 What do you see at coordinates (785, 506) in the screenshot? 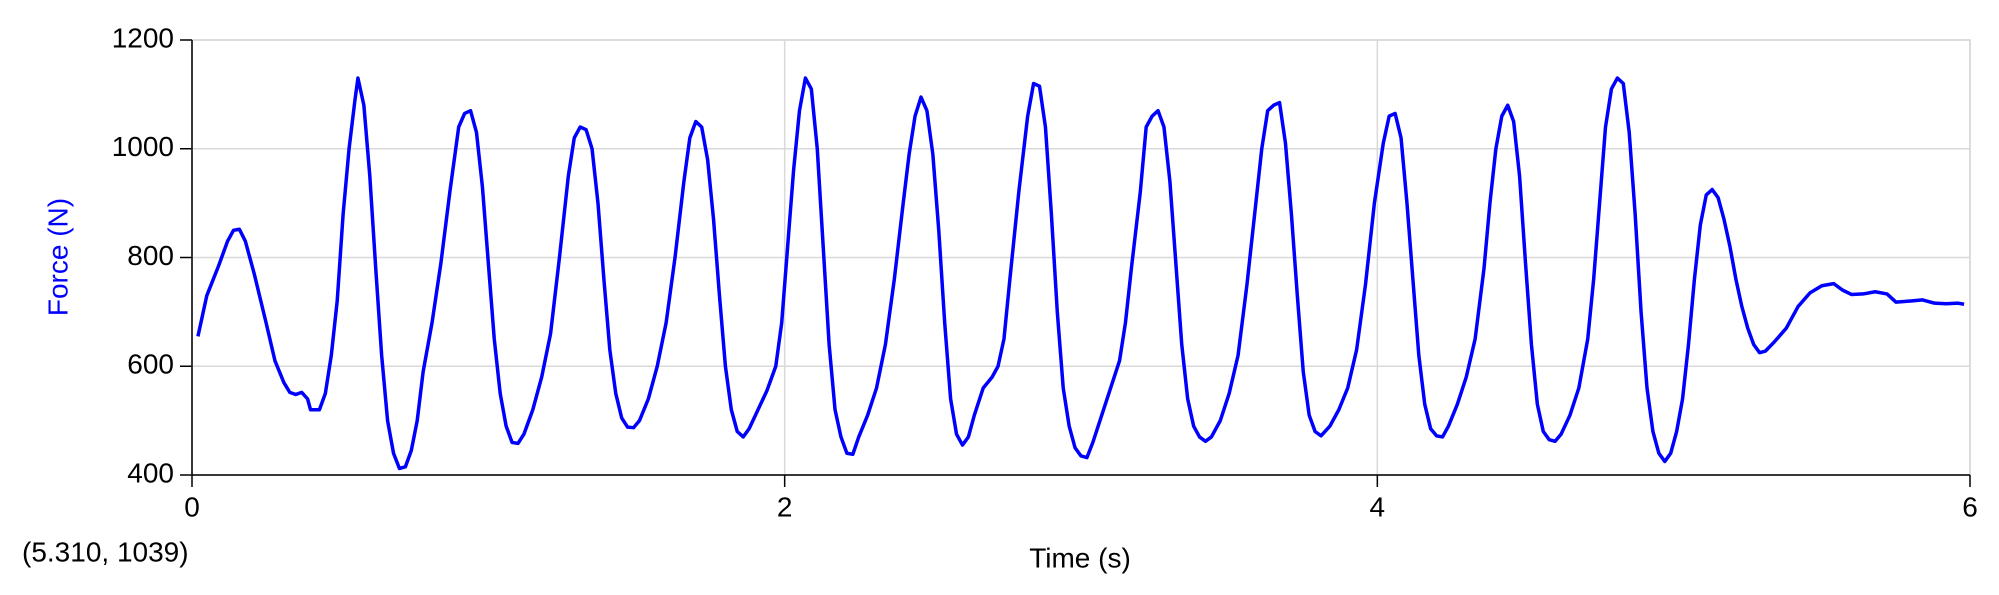
I see `x-tick-label: 2` at bounding box center [785, 506].